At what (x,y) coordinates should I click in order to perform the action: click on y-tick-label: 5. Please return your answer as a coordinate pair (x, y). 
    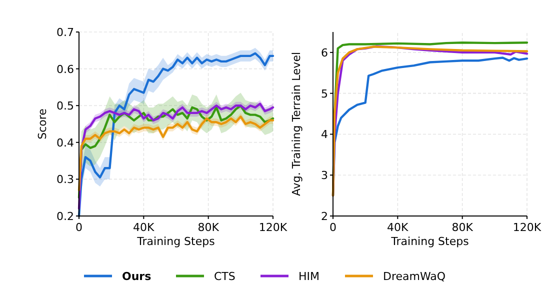
    Looking at the image, I should click on (324, 93).